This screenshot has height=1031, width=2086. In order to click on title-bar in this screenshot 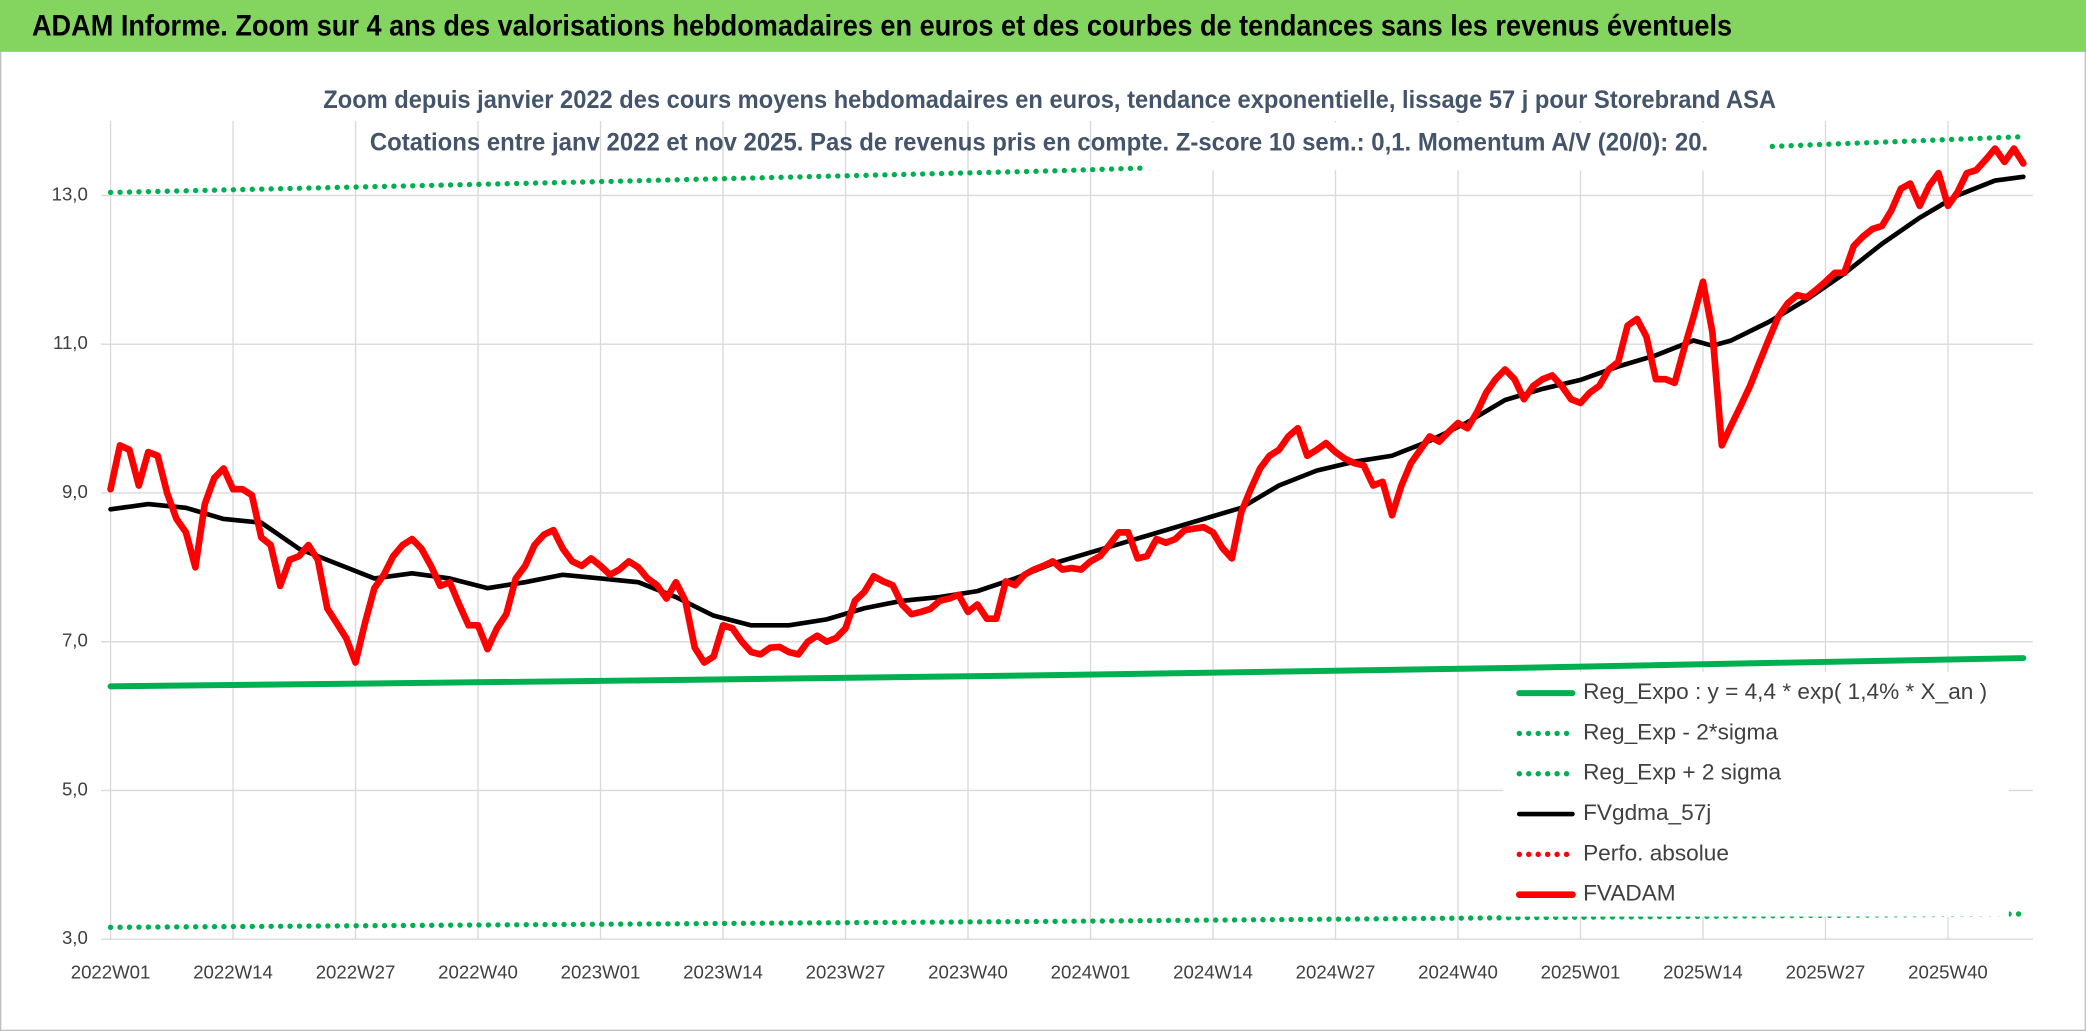, I will do `click(1043, 26)`.